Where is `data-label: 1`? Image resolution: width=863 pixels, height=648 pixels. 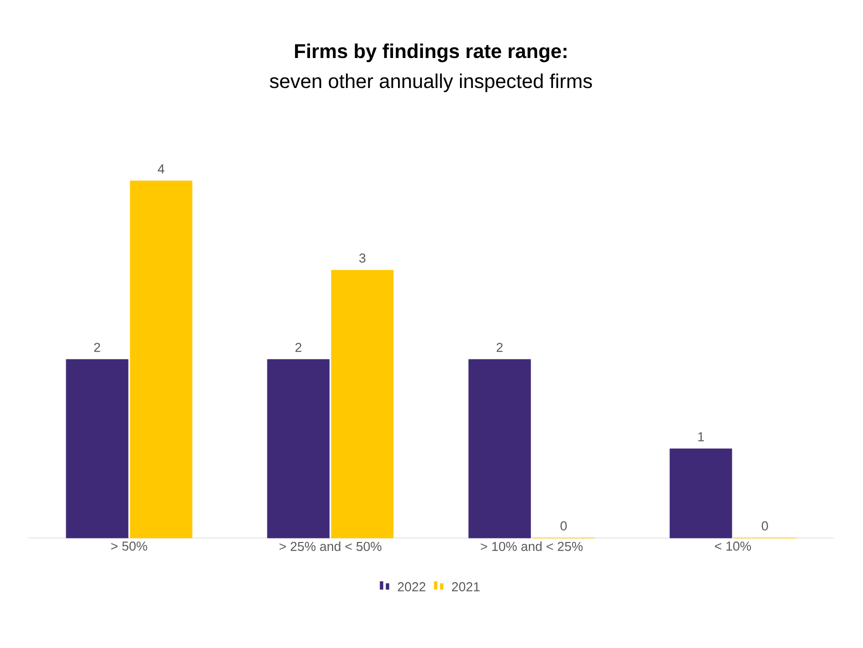 data-label: 1 is located at coordinates (701, 437).